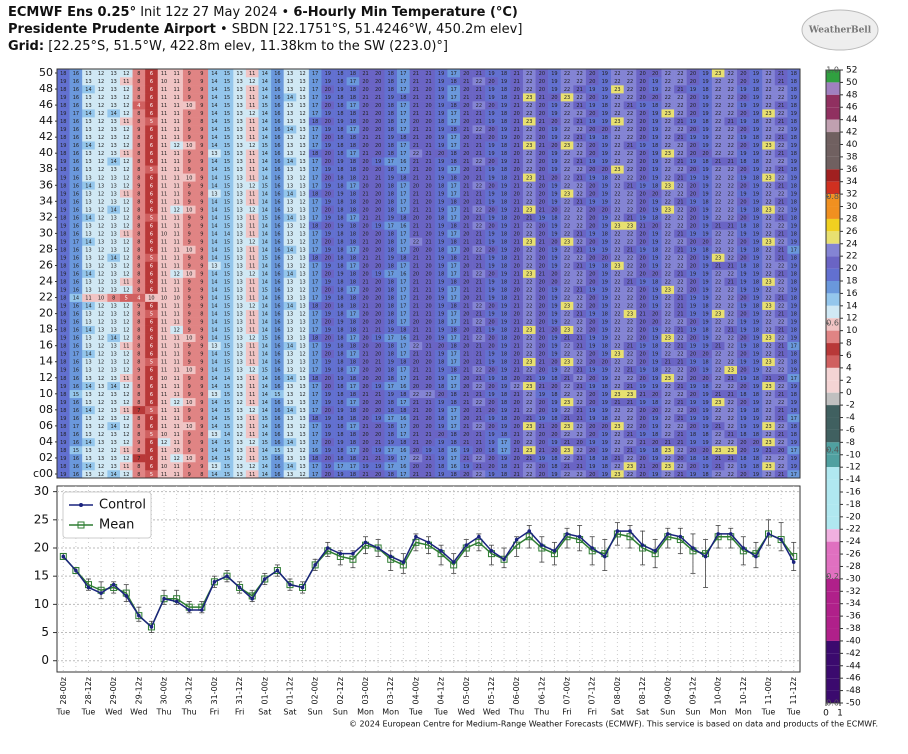 The height and width of the screenshot is (754, 908). What do you see at coordinates (277, 186) in the screenshot?
I see `cell-value: 16` at bounding box center [277, 186].